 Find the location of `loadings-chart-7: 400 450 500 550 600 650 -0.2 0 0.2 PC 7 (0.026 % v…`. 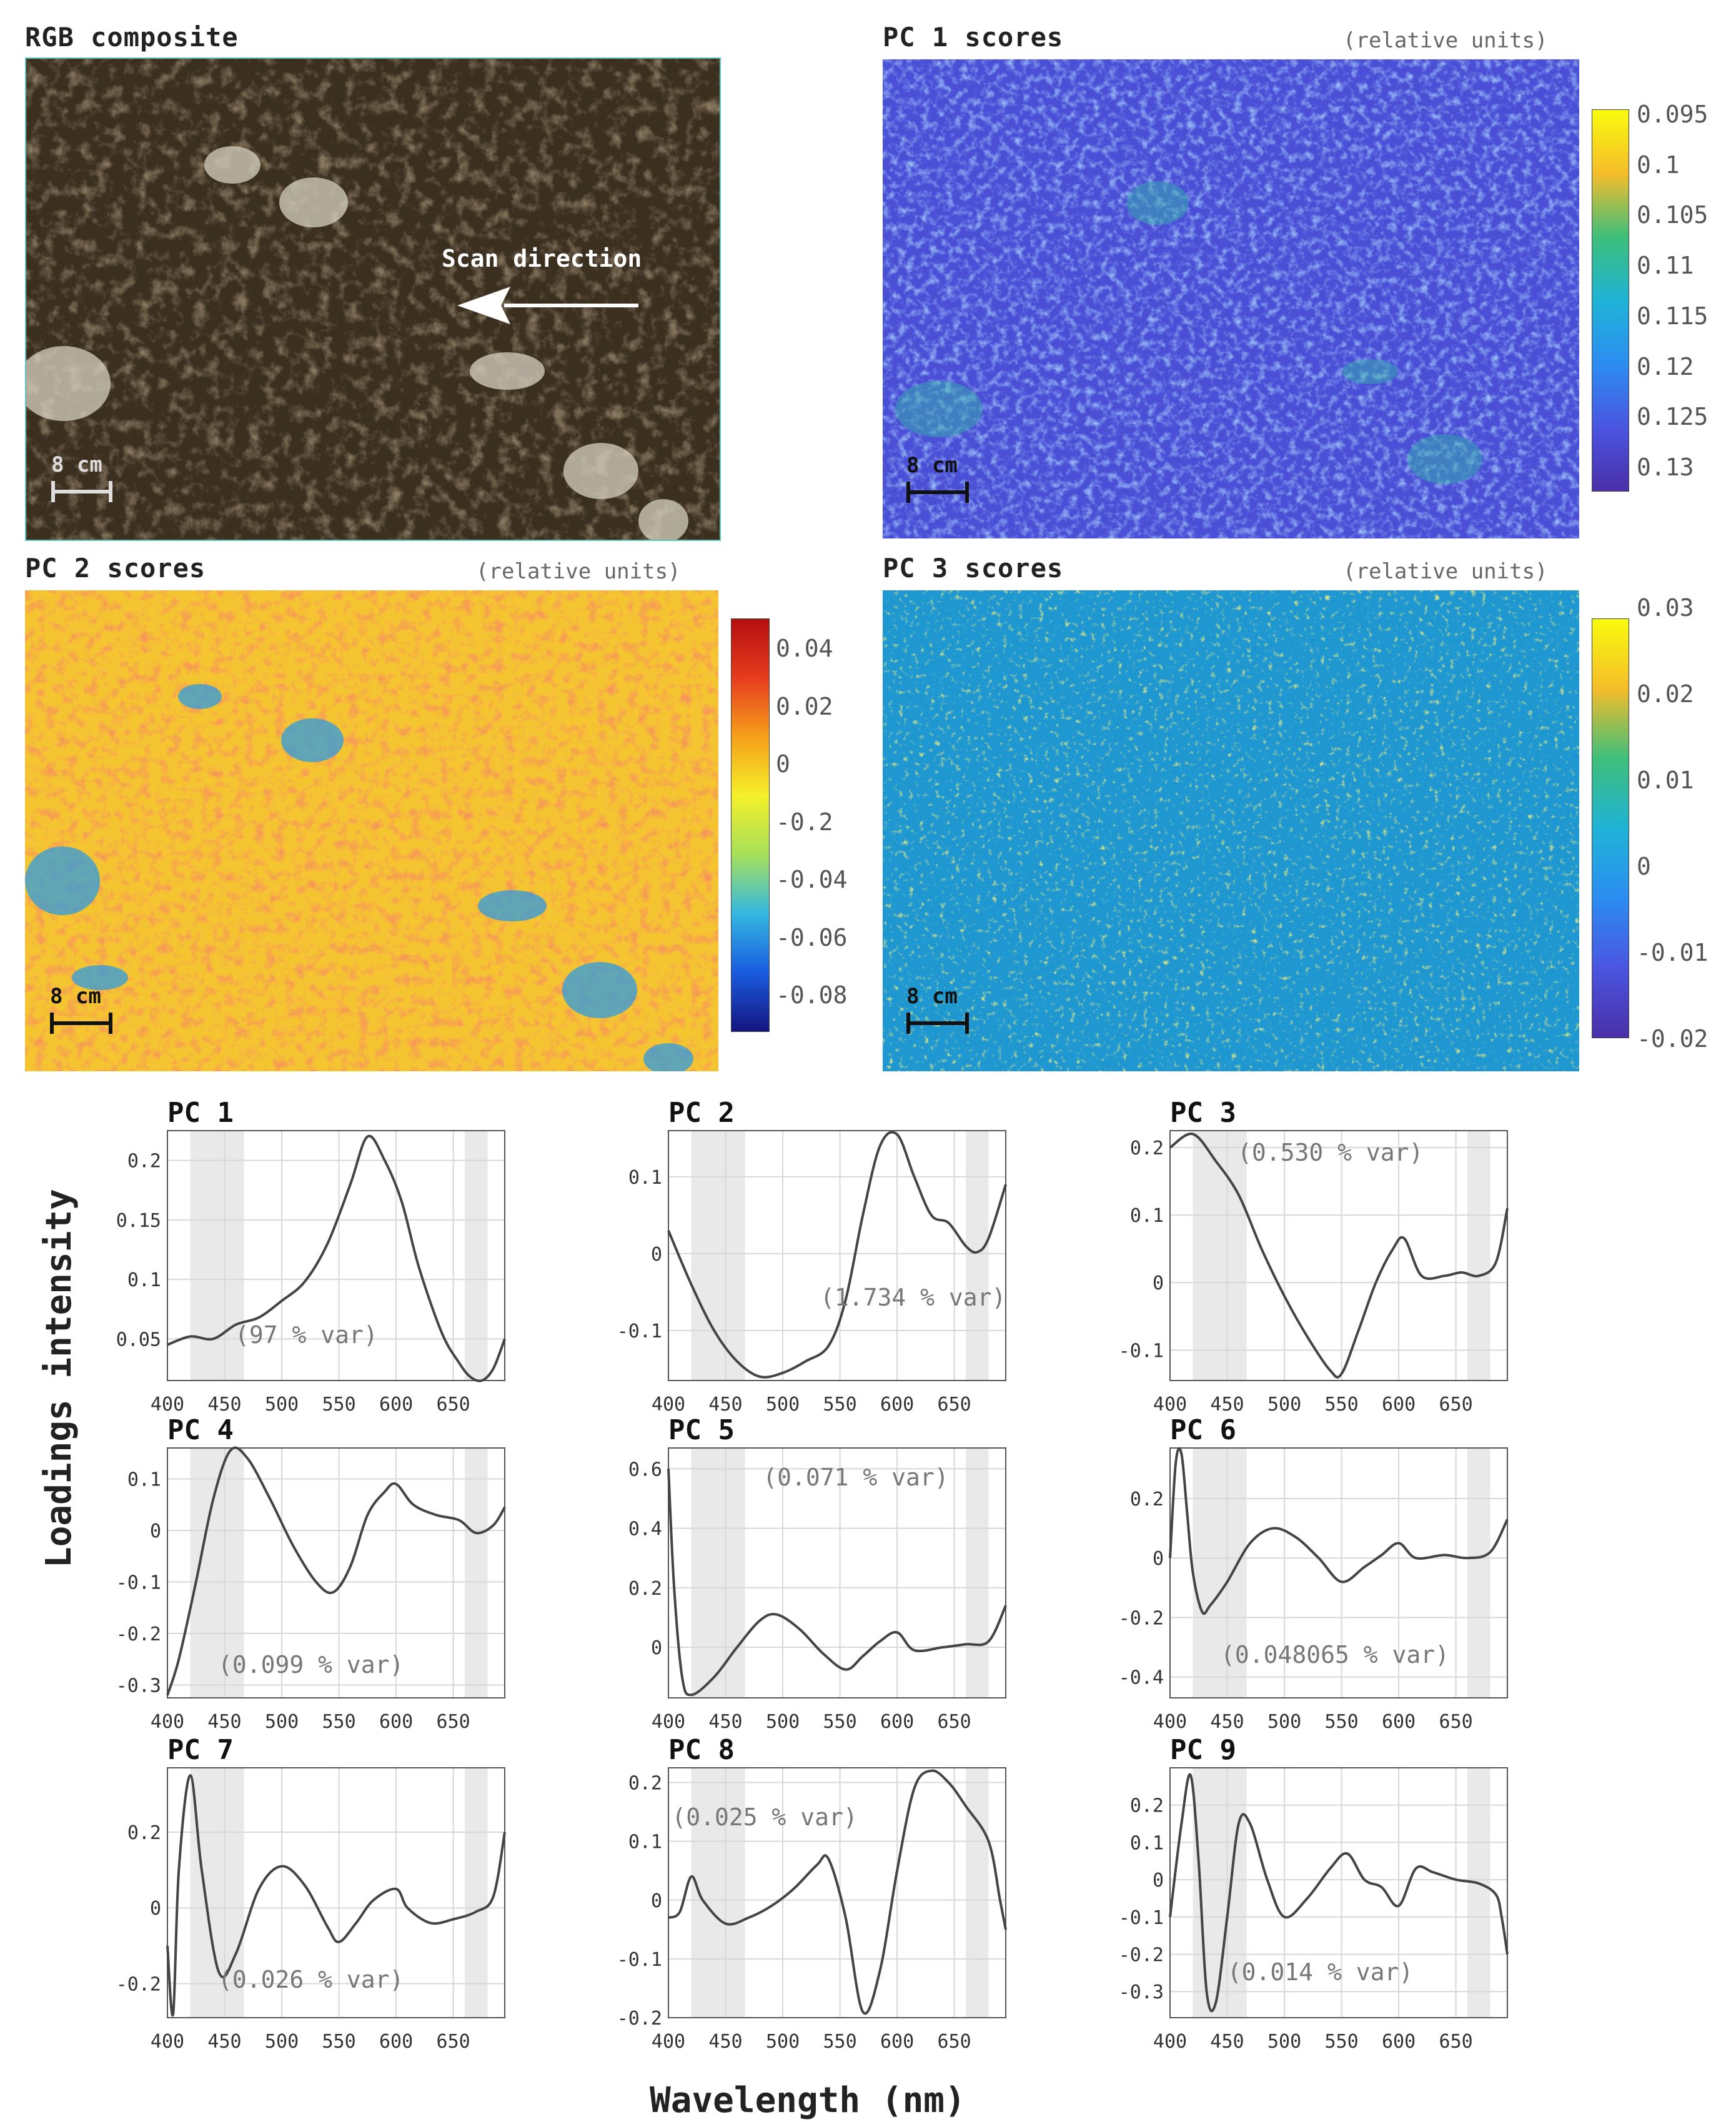

loadings-chart-7: 400 450 500 550 600 650 -0.2 0 0.2 PC 7 (0.026 % v… is located at coordinates (311, 1893).